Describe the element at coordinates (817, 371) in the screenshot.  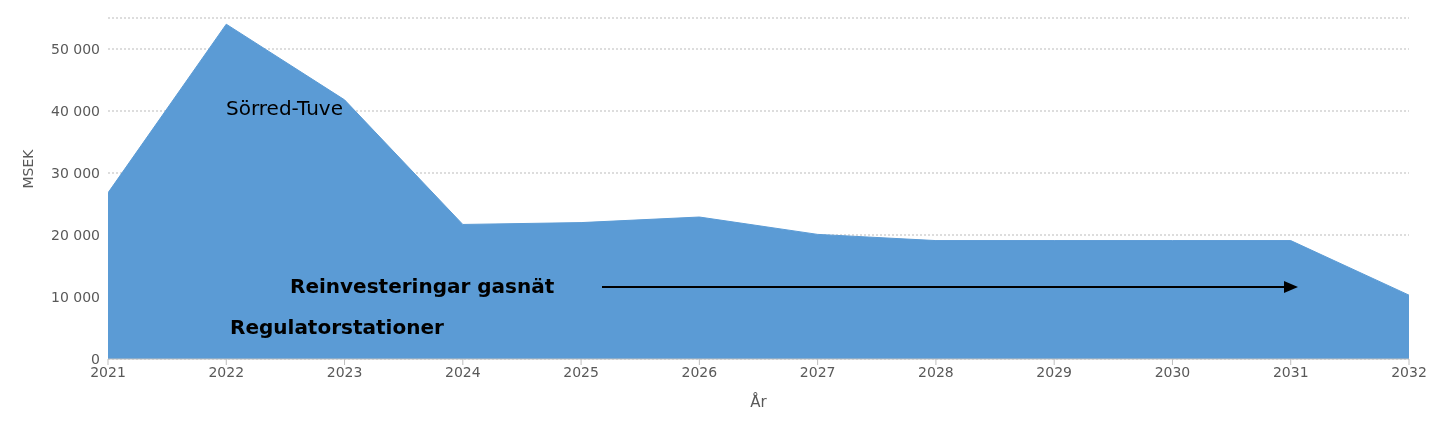
I see `x-tick-label: 2027` at that location.